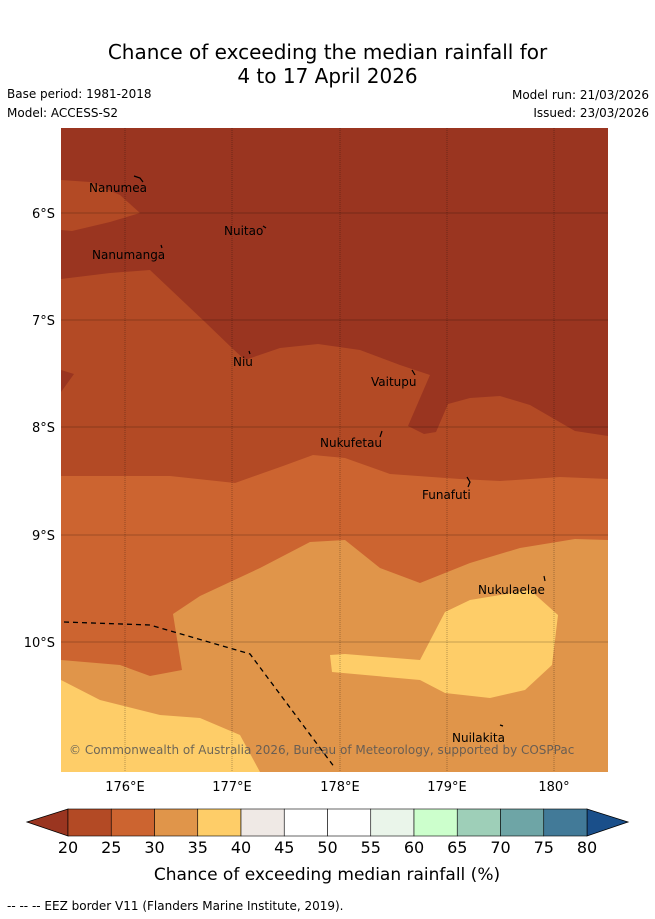 This screenshot has height=919, width=655. Describe the element at coordinates (249, 352) in the screenshot. I see `island-niu` at that location.